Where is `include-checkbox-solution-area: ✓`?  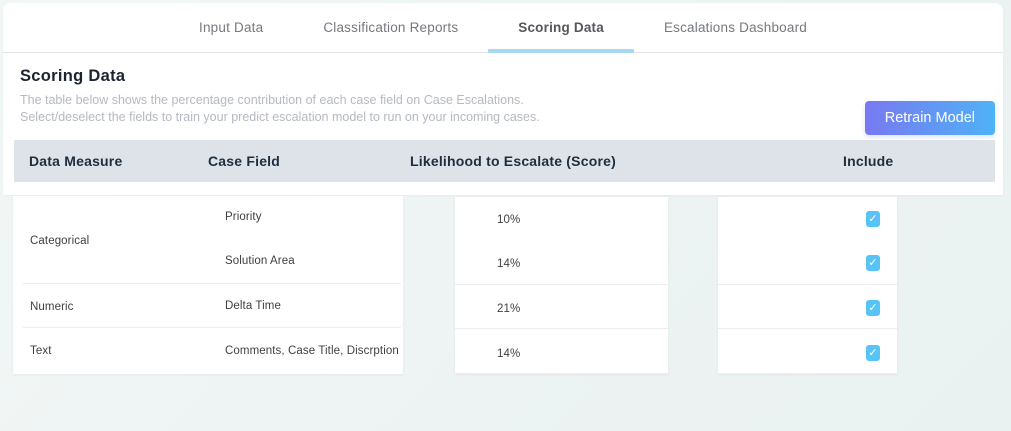 include-checkbox-solution-area: ✓ is located at coordinates (873, 263).